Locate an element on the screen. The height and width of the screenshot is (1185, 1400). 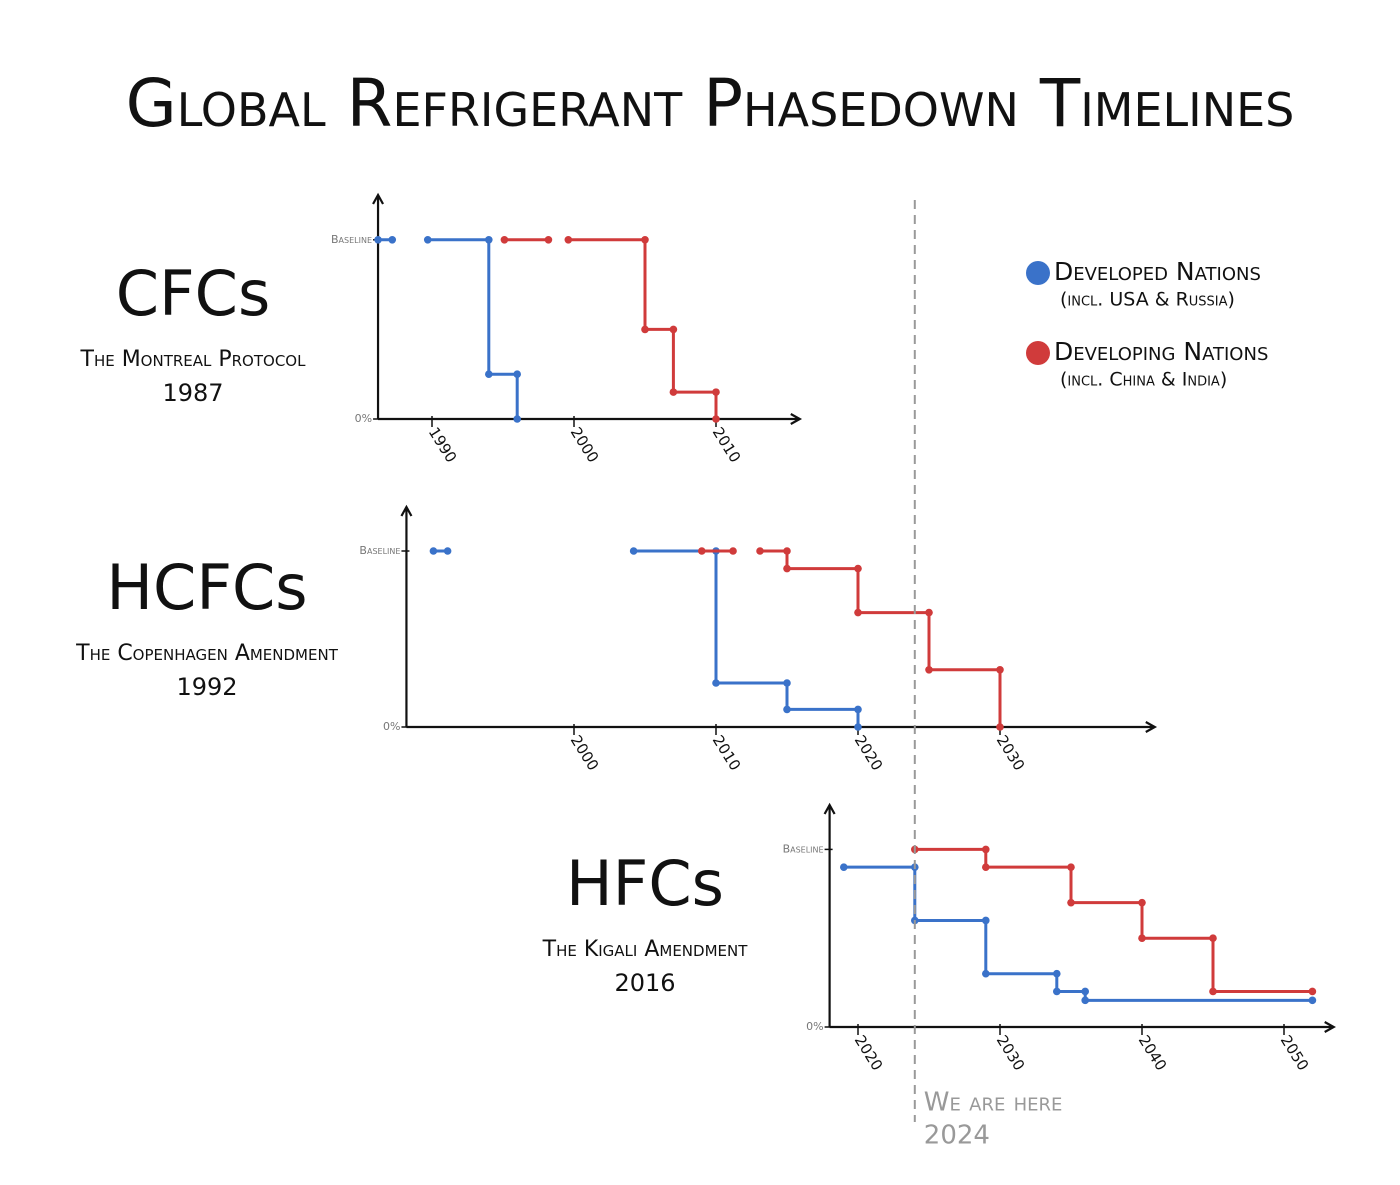
chart-year: 1992 is located at coordinates (206, 687).